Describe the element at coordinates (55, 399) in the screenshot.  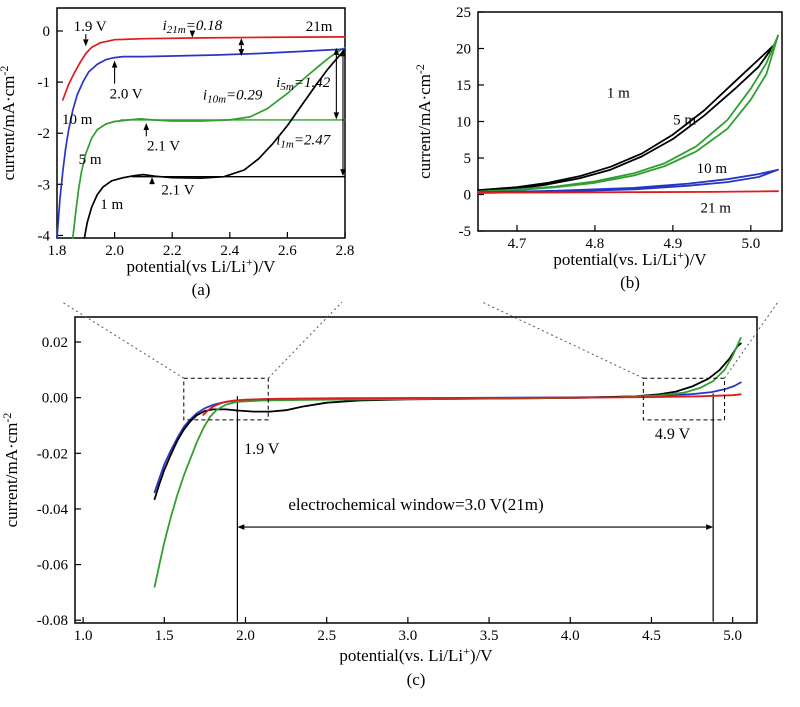
I see `y-tick-label: 0.00` at that location.